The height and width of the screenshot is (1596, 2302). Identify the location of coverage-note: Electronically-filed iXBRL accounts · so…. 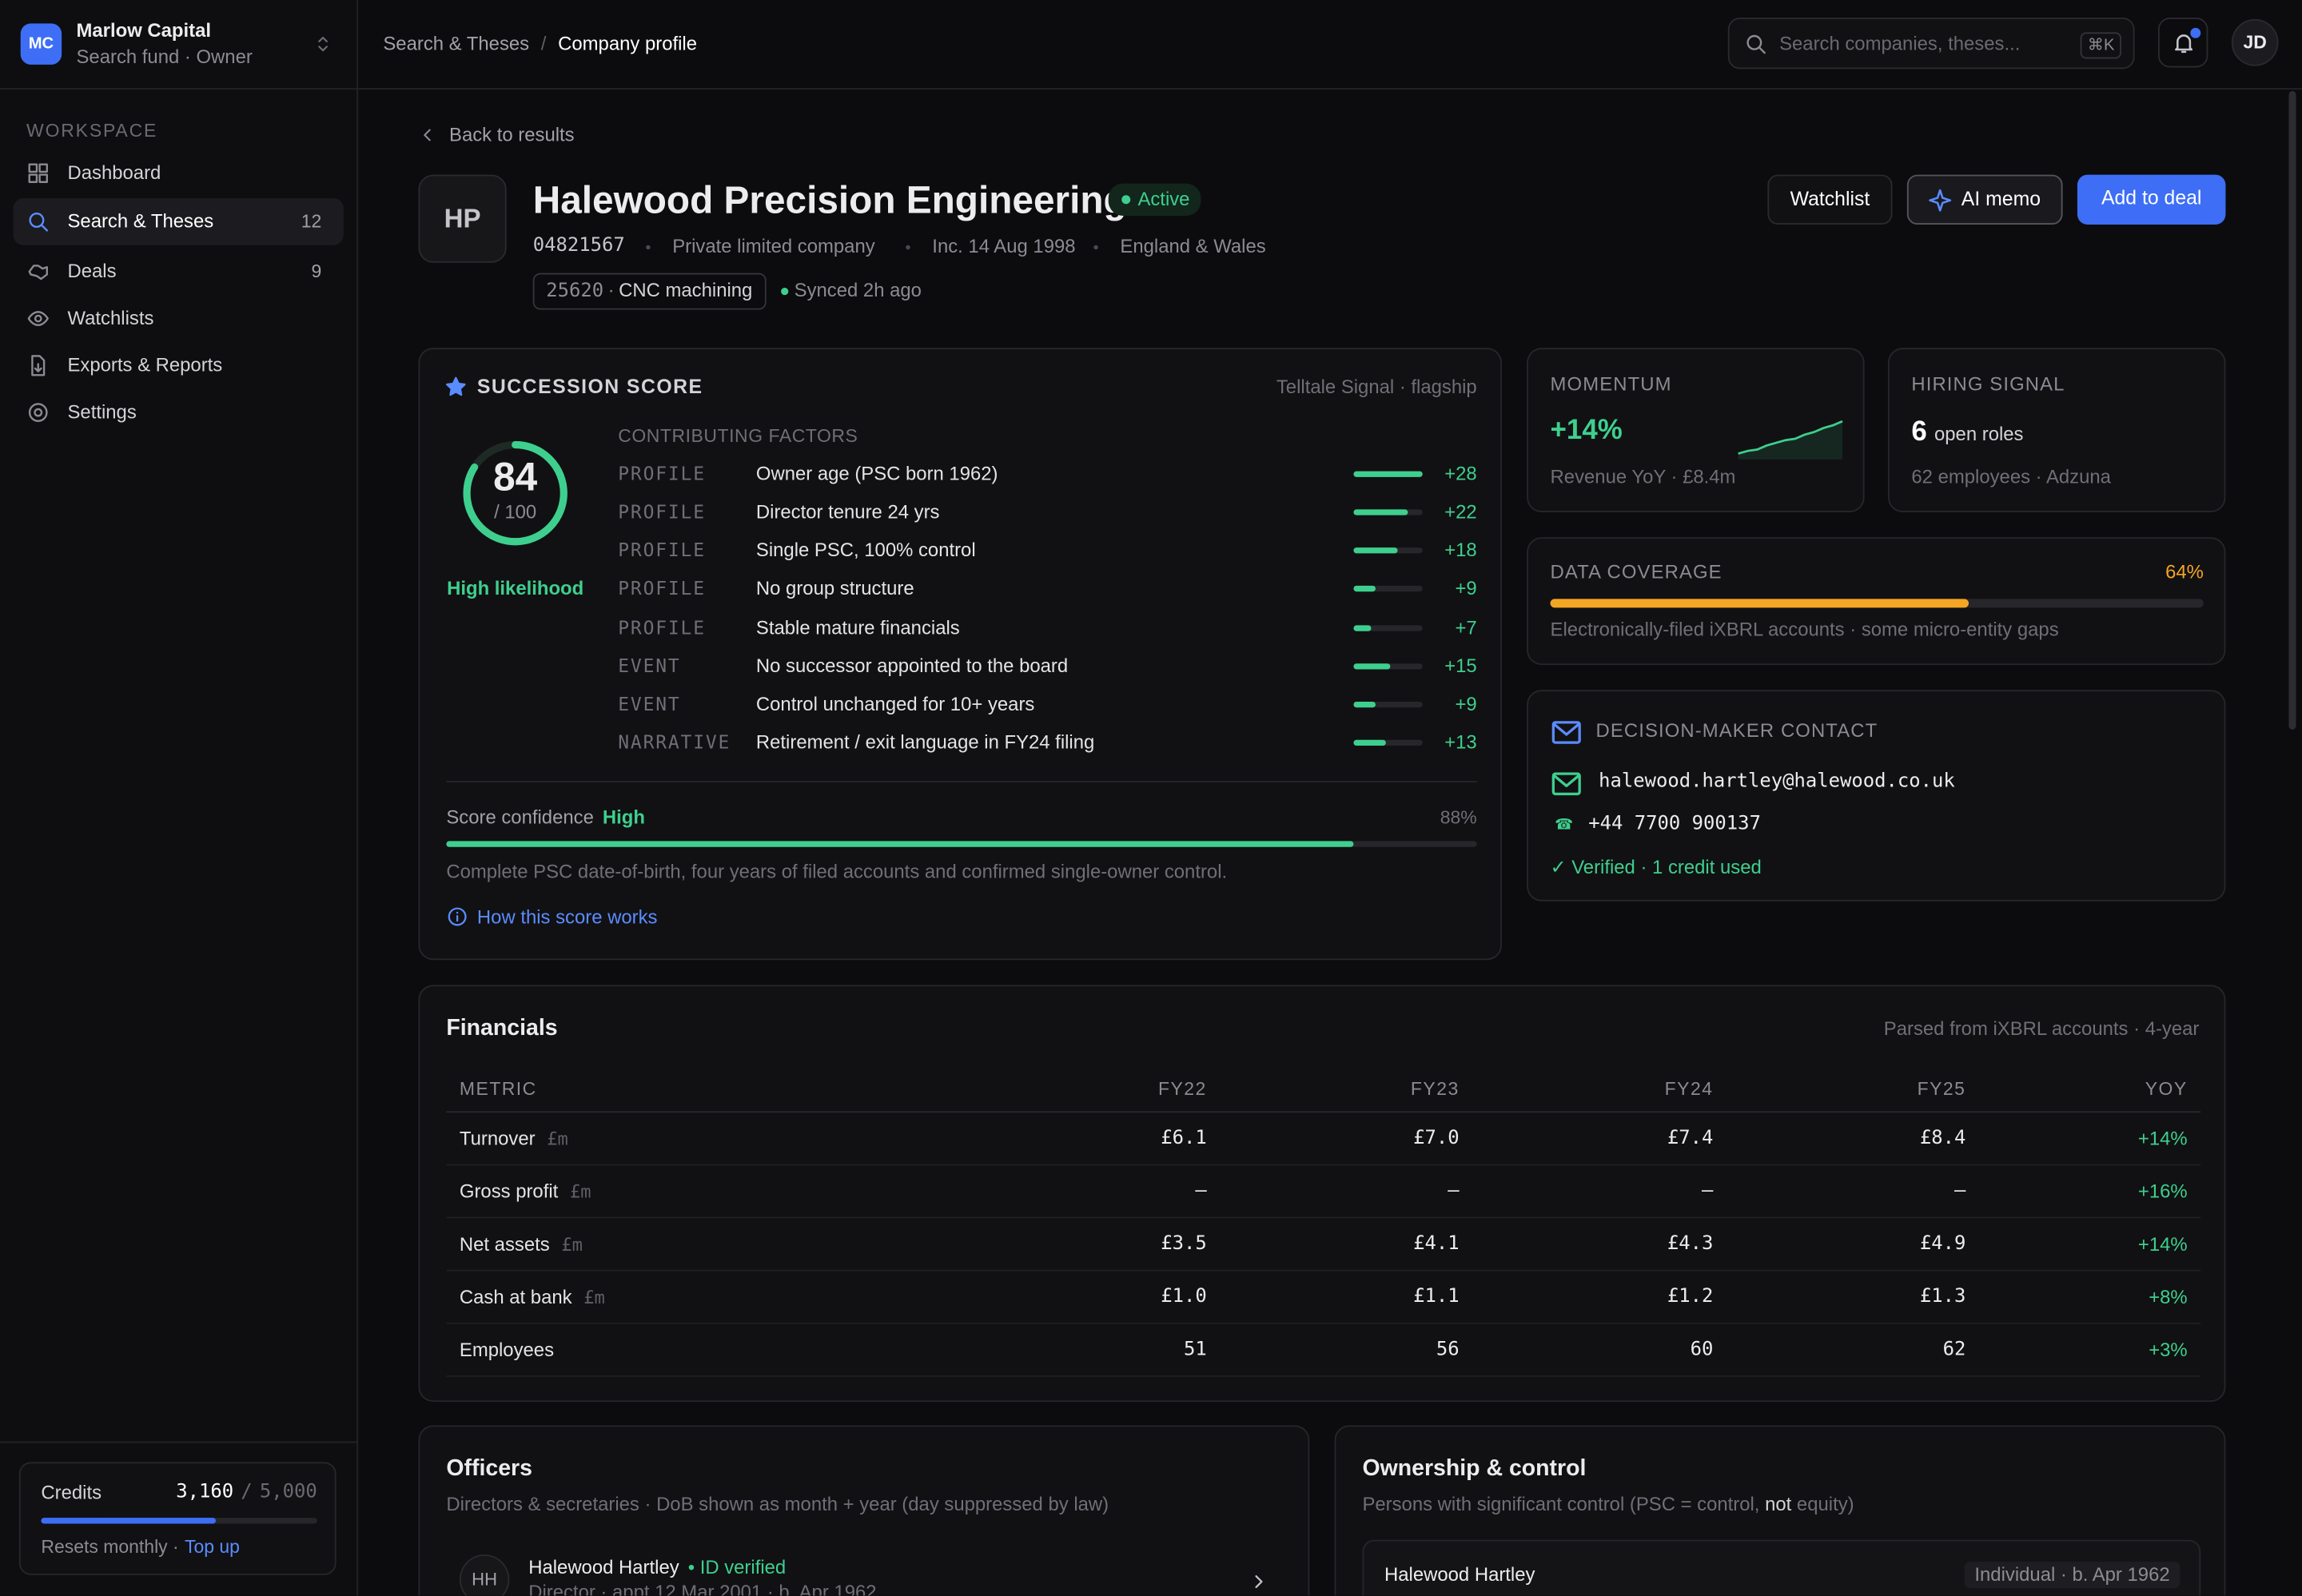
(1804, 629).